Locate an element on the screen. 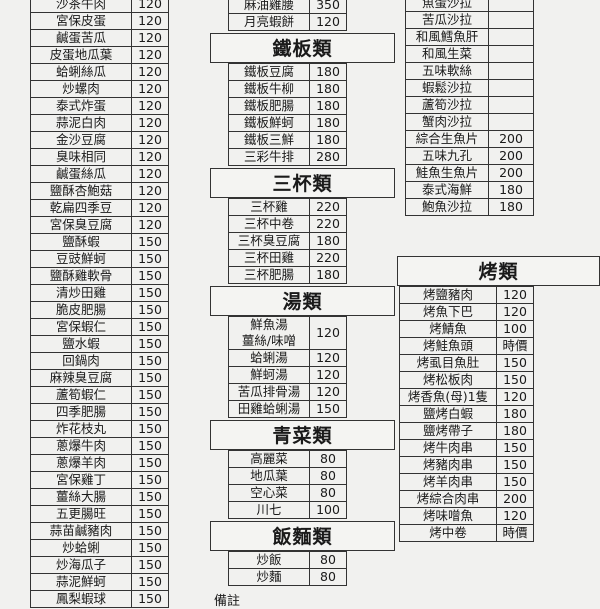 The height and width of the screenshot is (609, 600). dish-name-text: 麻辣臭豆腐 is located at coordinates (81, 377).